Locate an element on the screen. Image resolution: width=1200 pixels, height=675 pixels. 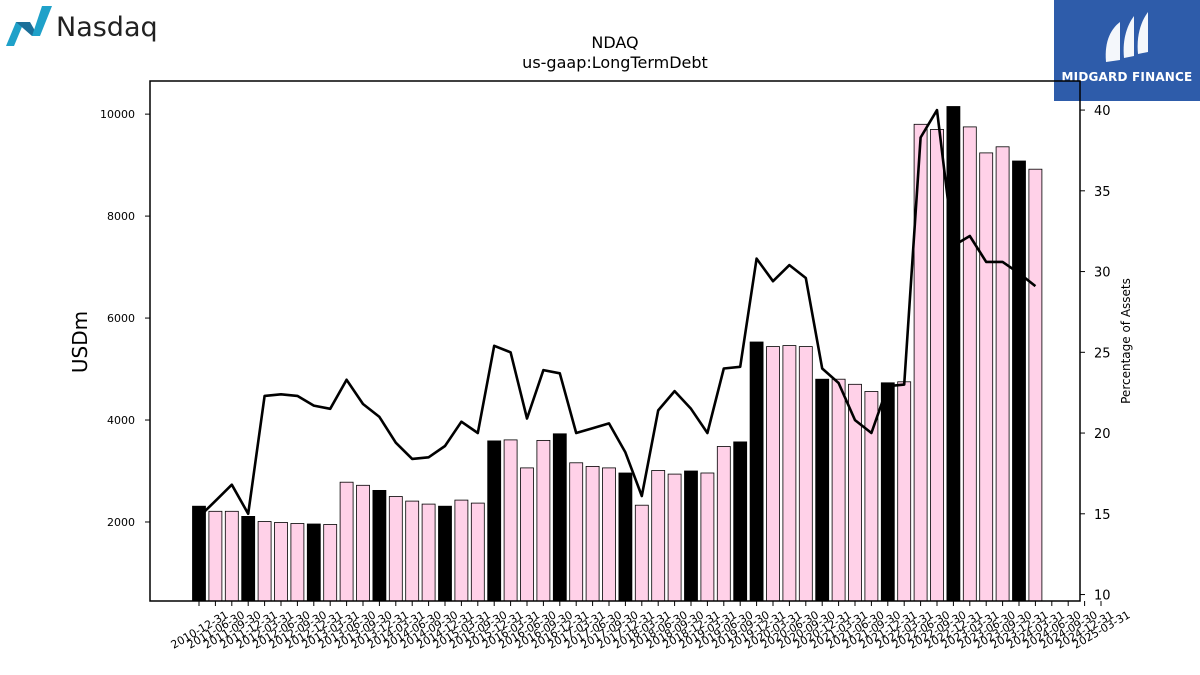
midgard-mark-icon is located at coordinates (1126, 37).